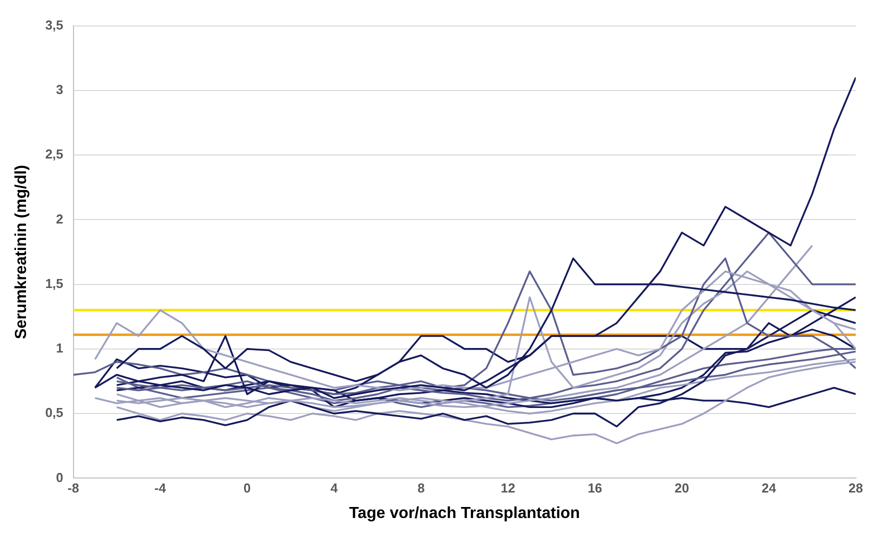  I want to click on x-tick-label: 8, so click(421, 488).